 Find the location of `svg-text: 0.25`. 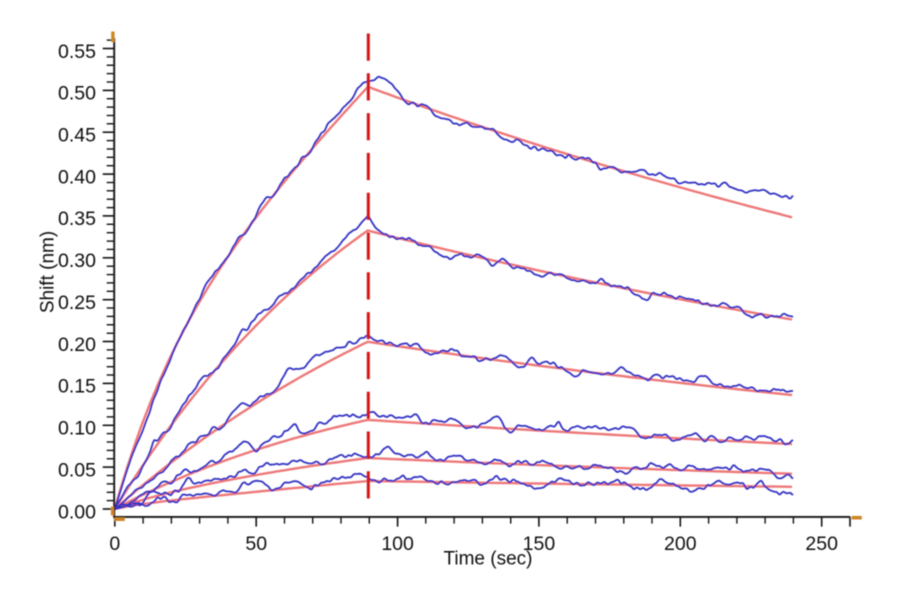

svg-text: 0.25 is located at coordinates (77, 303).